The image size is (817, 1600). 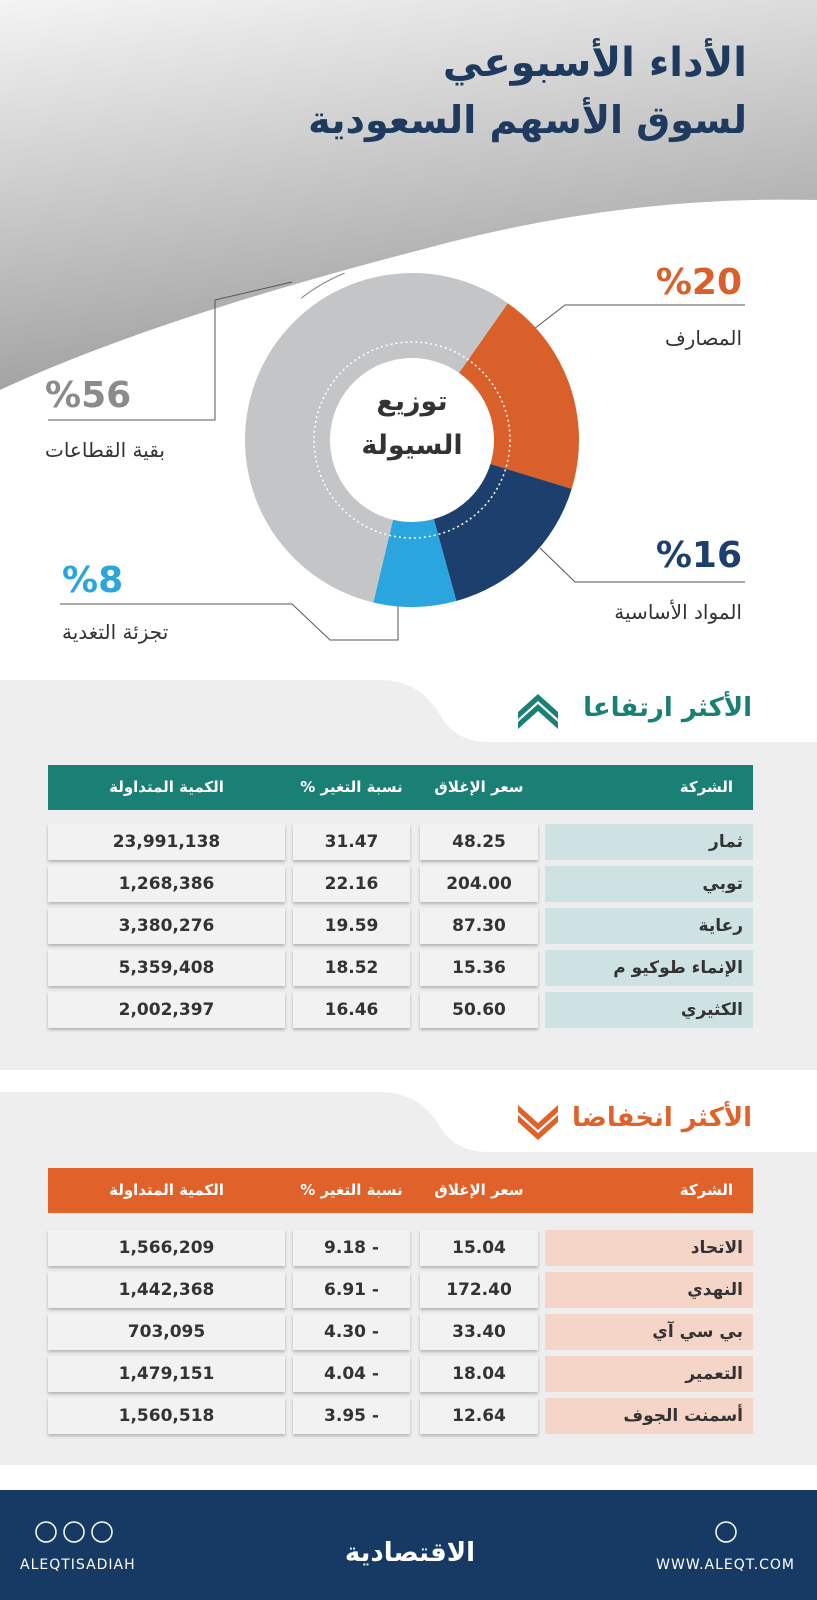 What do you see at coordinates (166, 968) in the screenshot?
I see `value-cell: 5,359,408` at bounding box center [166, 968].